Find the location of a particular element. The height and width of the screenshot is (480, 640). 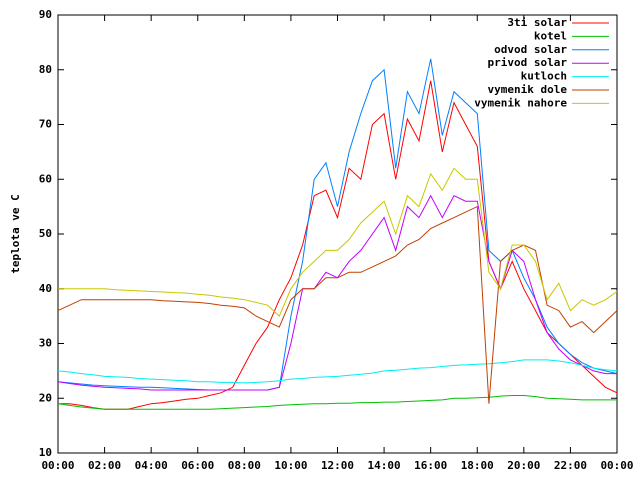

y-tick-label: 80 is located at coordinates (45, 69).